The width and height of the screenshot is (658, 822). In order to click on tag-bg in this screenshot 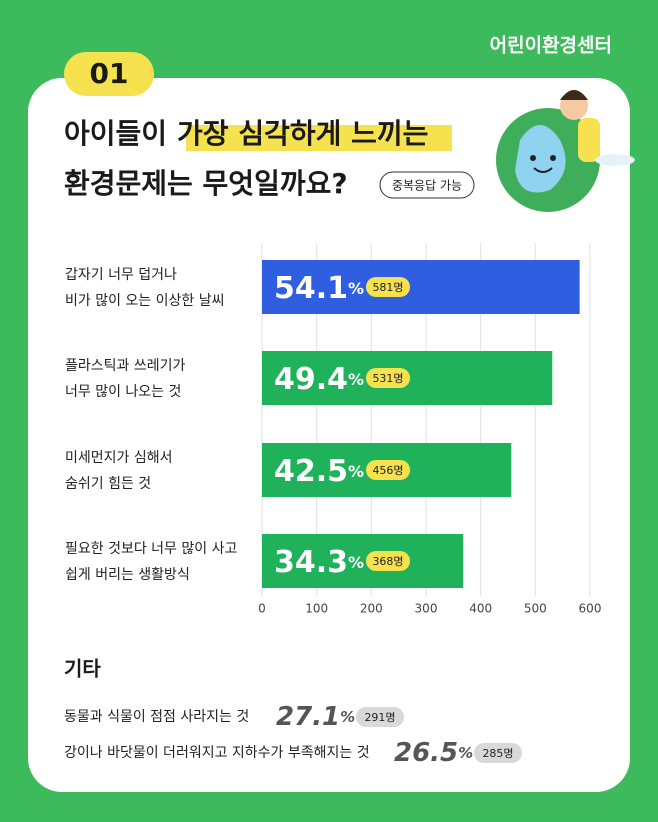, I will do `click(427, 185)`.